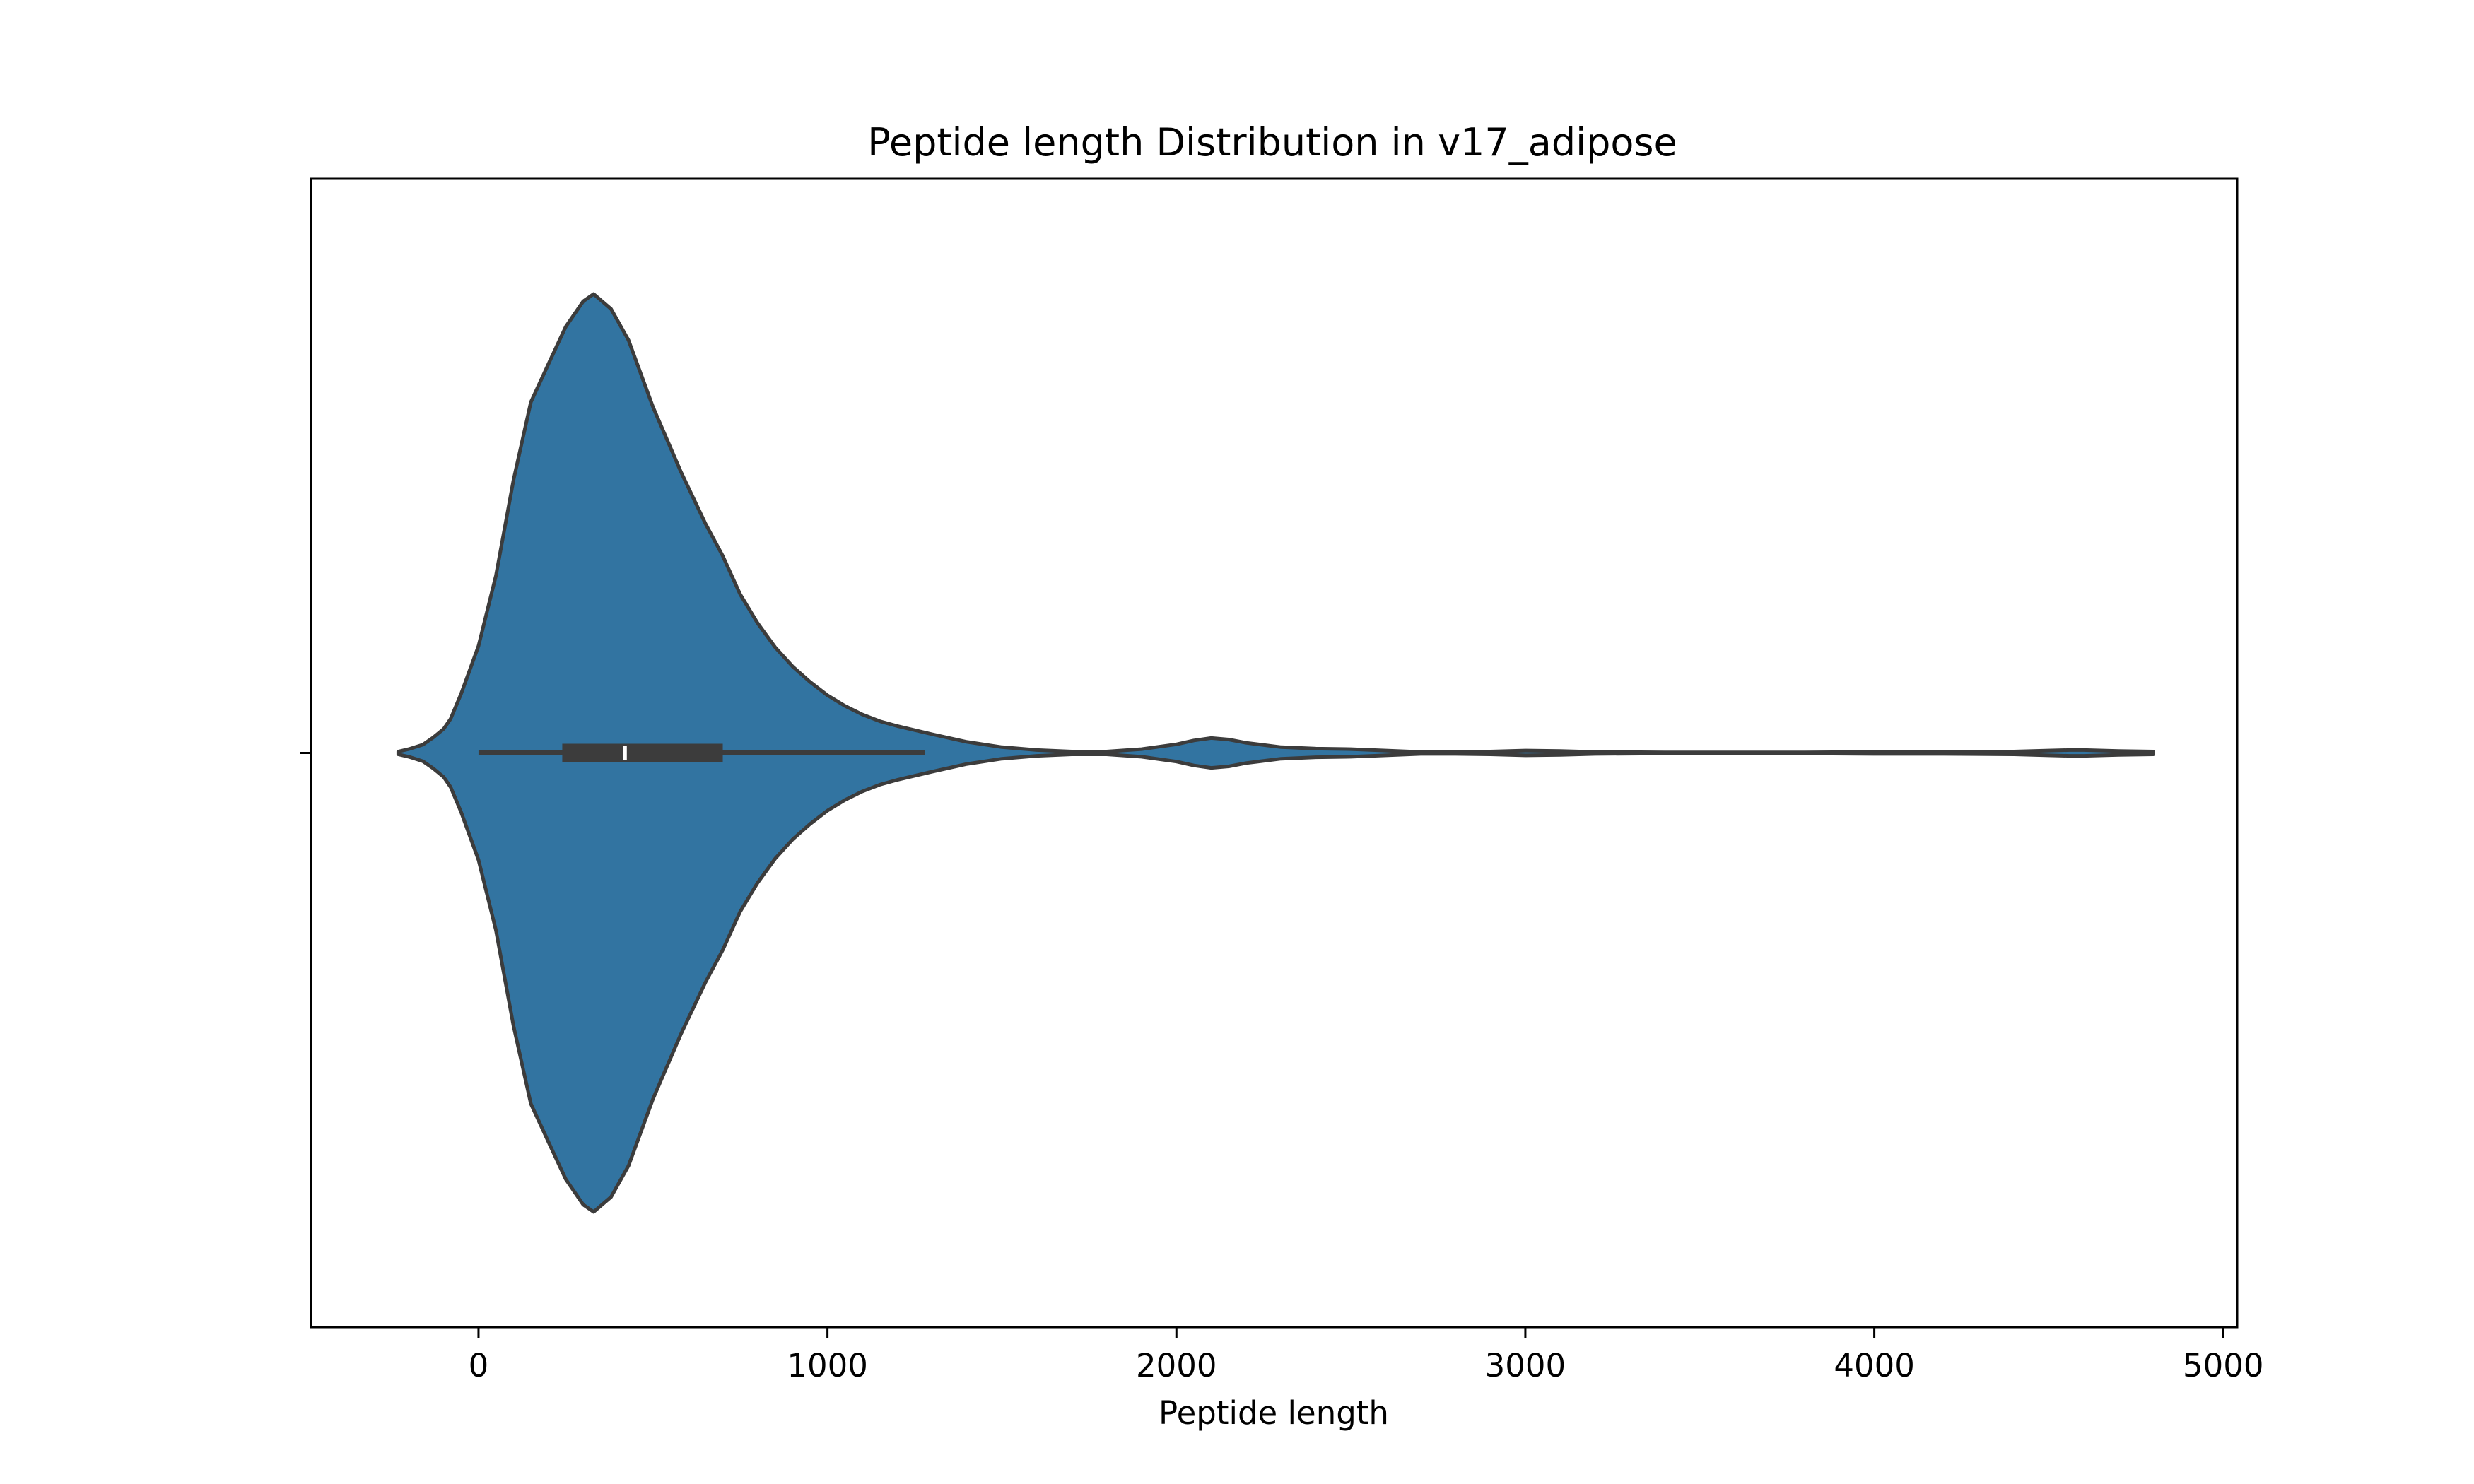 The height and width of the screenshot is (1484, 2474). I want to click on x-tick-label-2000: 2000, so click(1176, 1365).